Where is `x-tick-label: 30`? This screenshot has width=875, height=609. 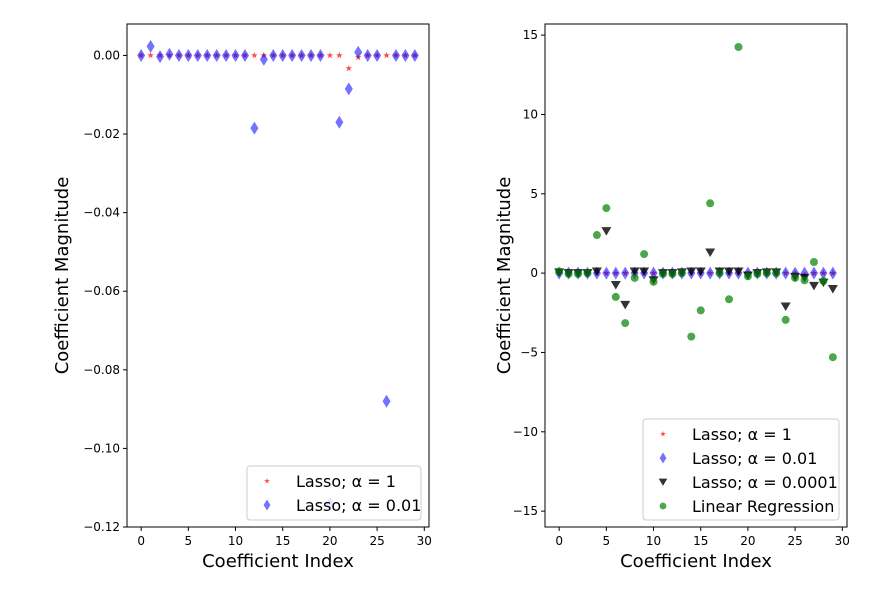 x-tick-label: 30 is located at coordinates (424, 541).